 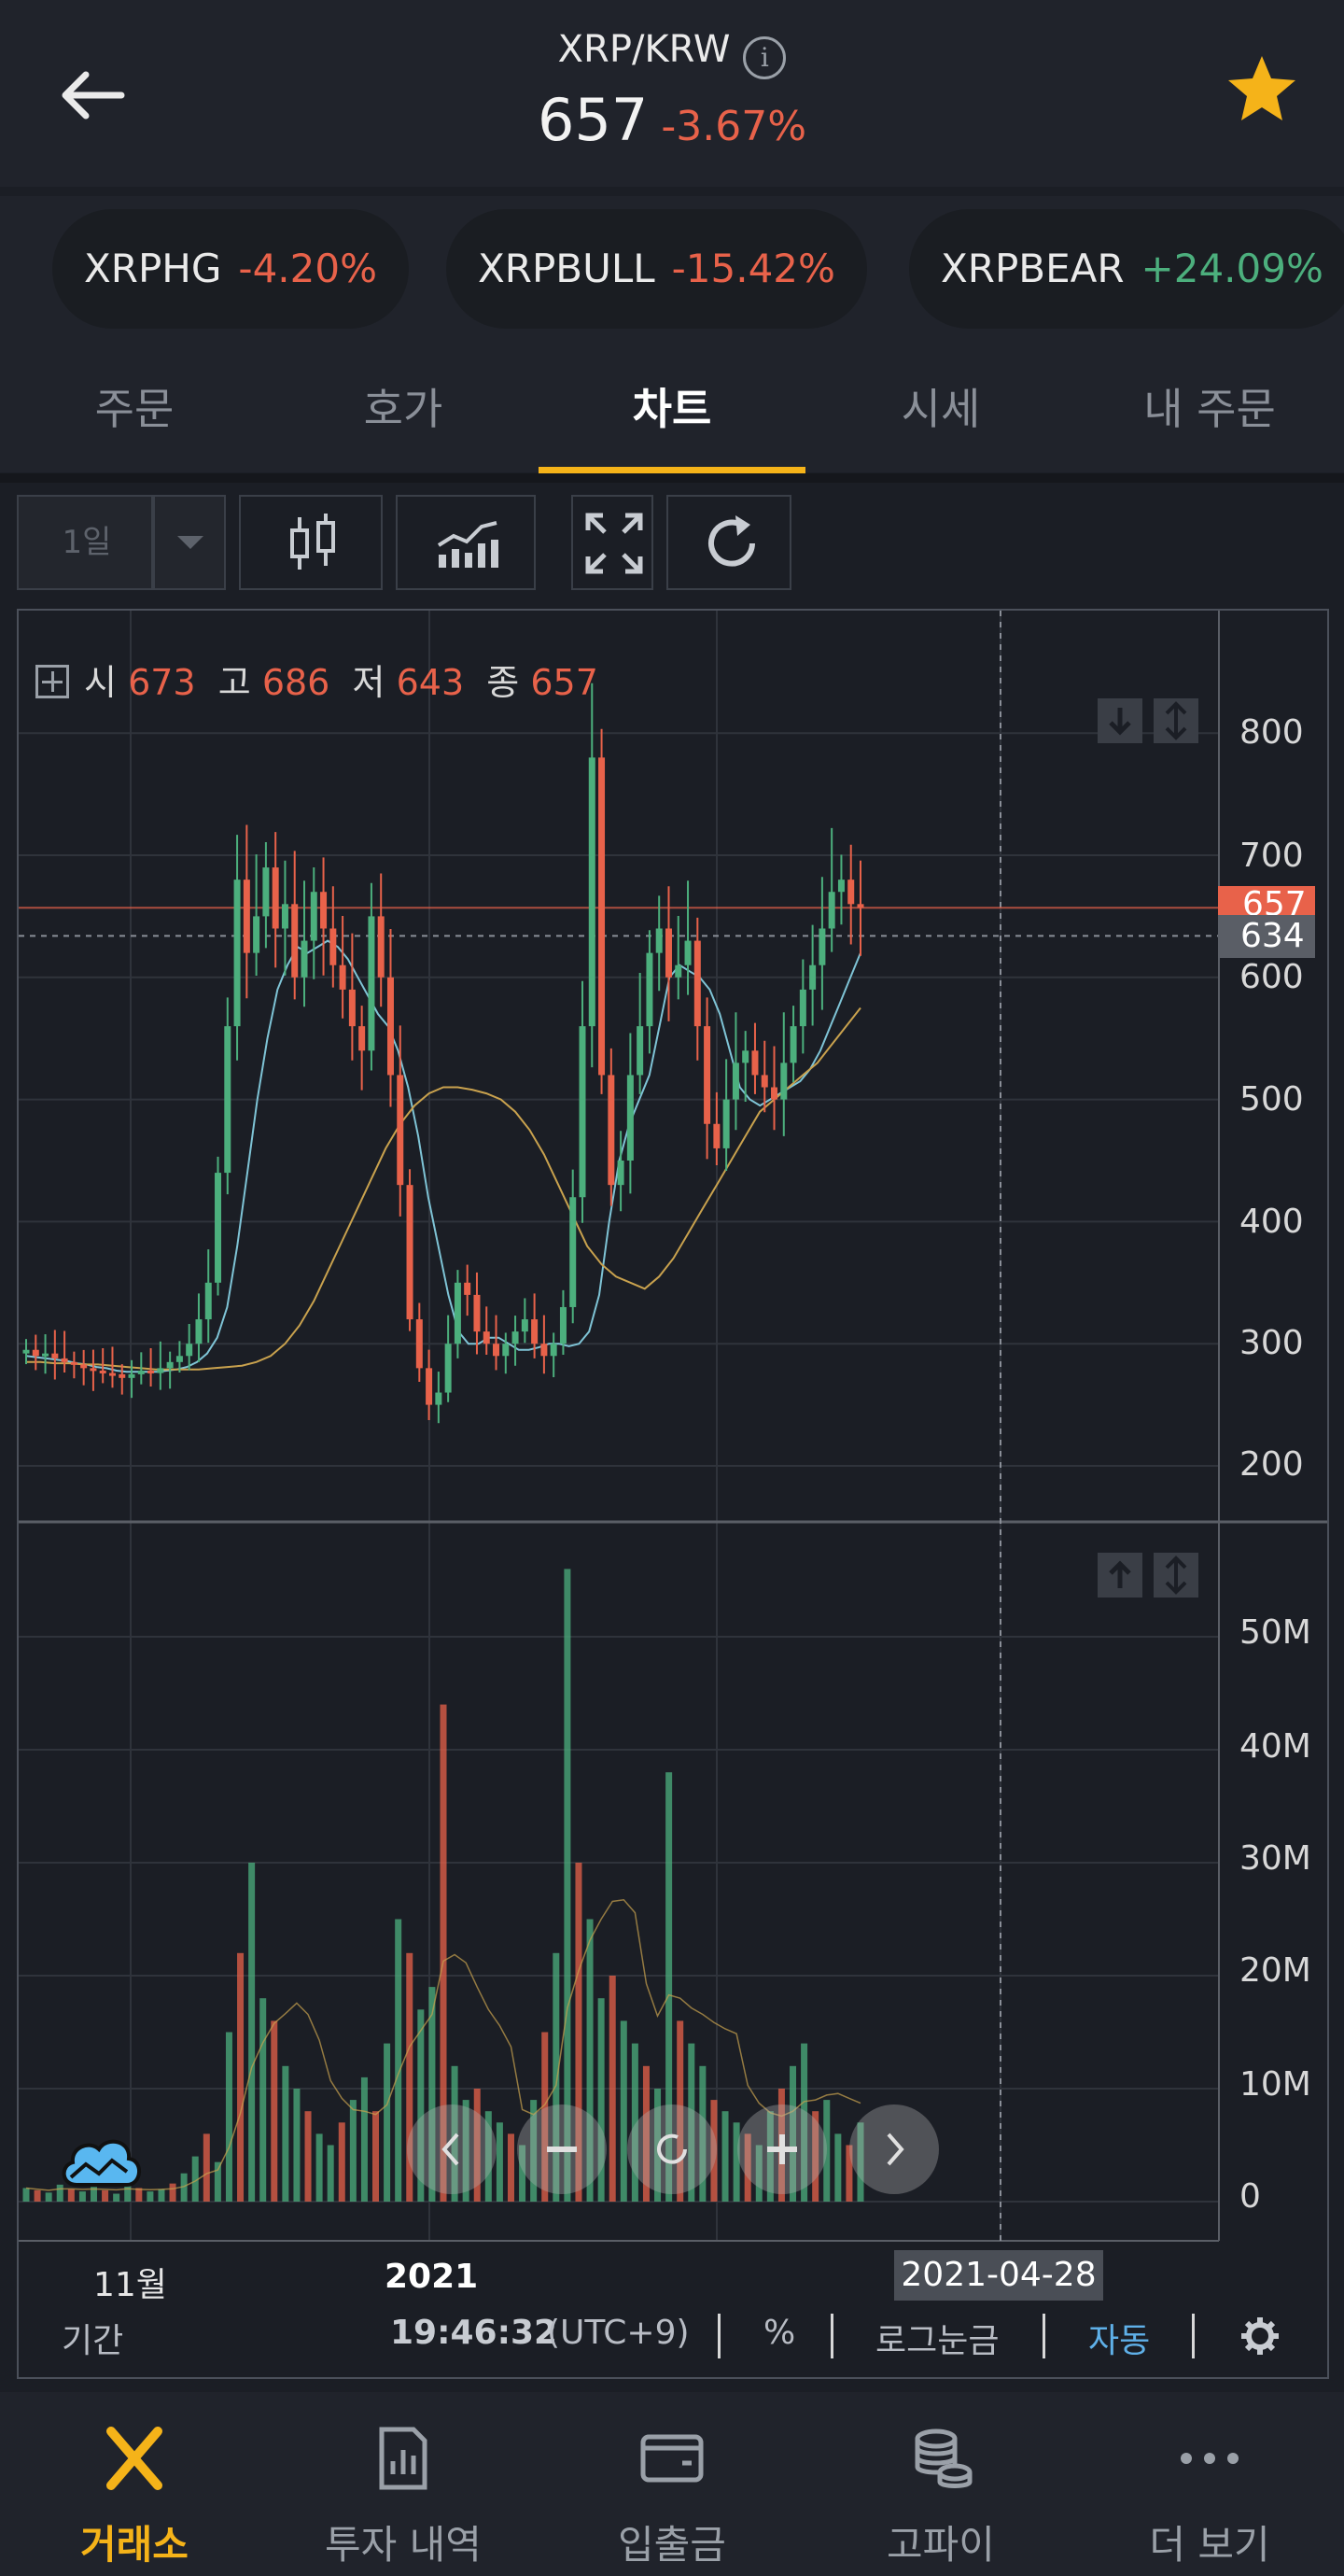 I want to click on close-label: 종, so click(x=503, y=682).